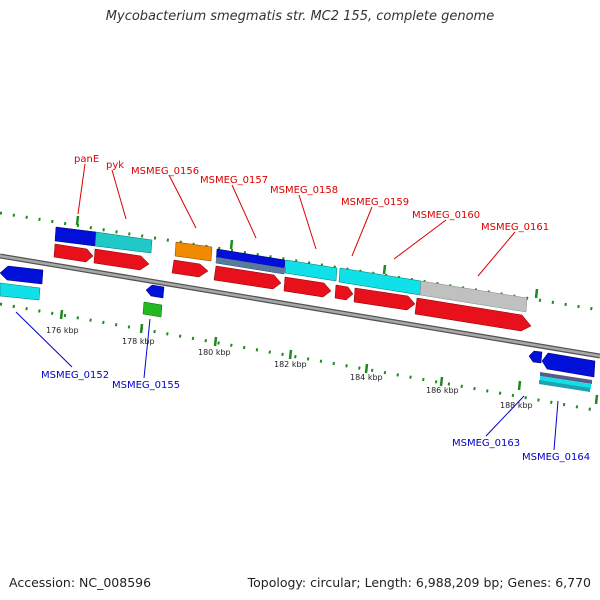 The image size is (600, 600). What do you see at coordinates (115, 165) in the screenshot?
I see `label-pyk: pyk` at bounding box center [115, 165].